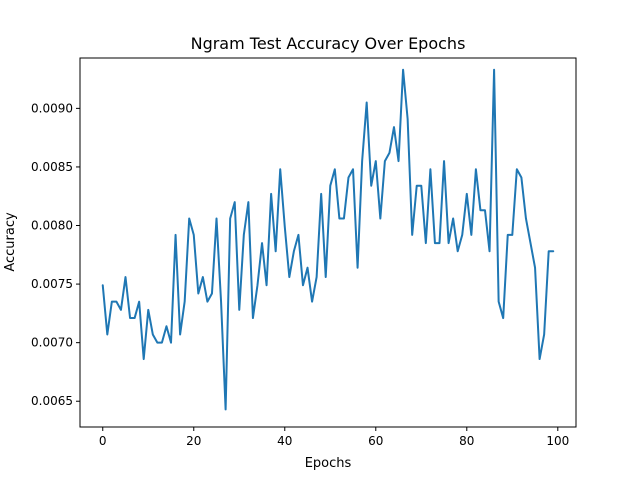 The height and width of the screenshot is (480, 640). Describe the element at coordinates (193, 441) in the screenshot. I see `x-tick-label: 20` at that location.